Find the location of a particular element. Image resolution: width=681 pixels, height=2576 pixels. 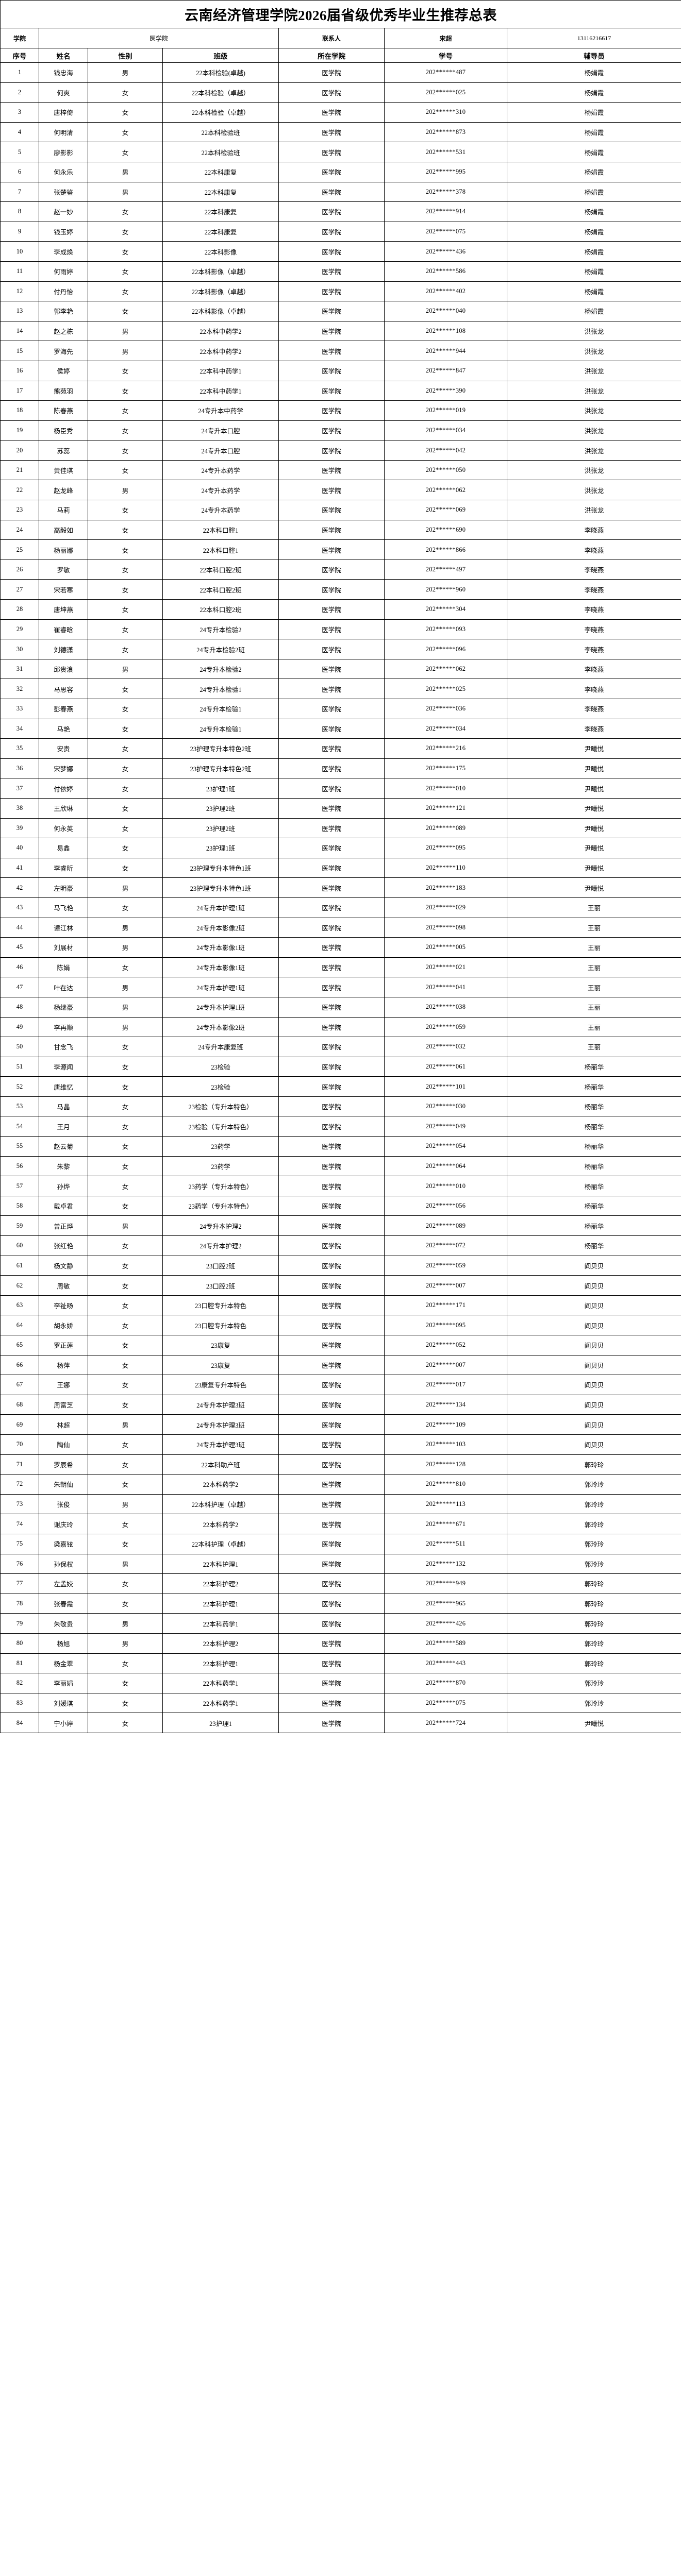

cell-index: 40 is located at coordinates (19, 848).